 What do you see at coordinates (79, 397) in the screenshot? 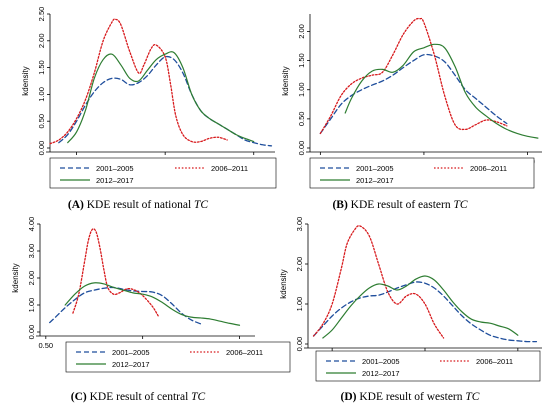
I see `caption-letter: (C)` at bounding box center [79, 397].